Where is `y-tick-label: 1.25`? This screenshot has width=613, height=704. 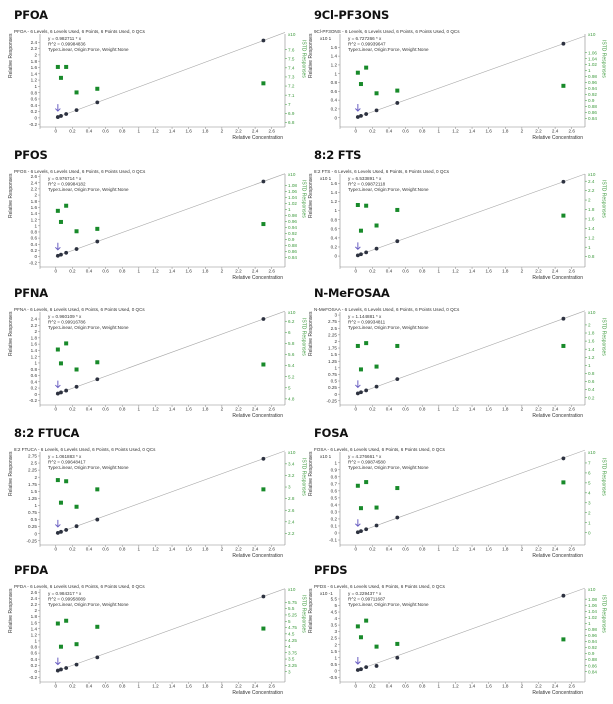 y-tick-label: 1.25 is located at coordinates (32, 498).